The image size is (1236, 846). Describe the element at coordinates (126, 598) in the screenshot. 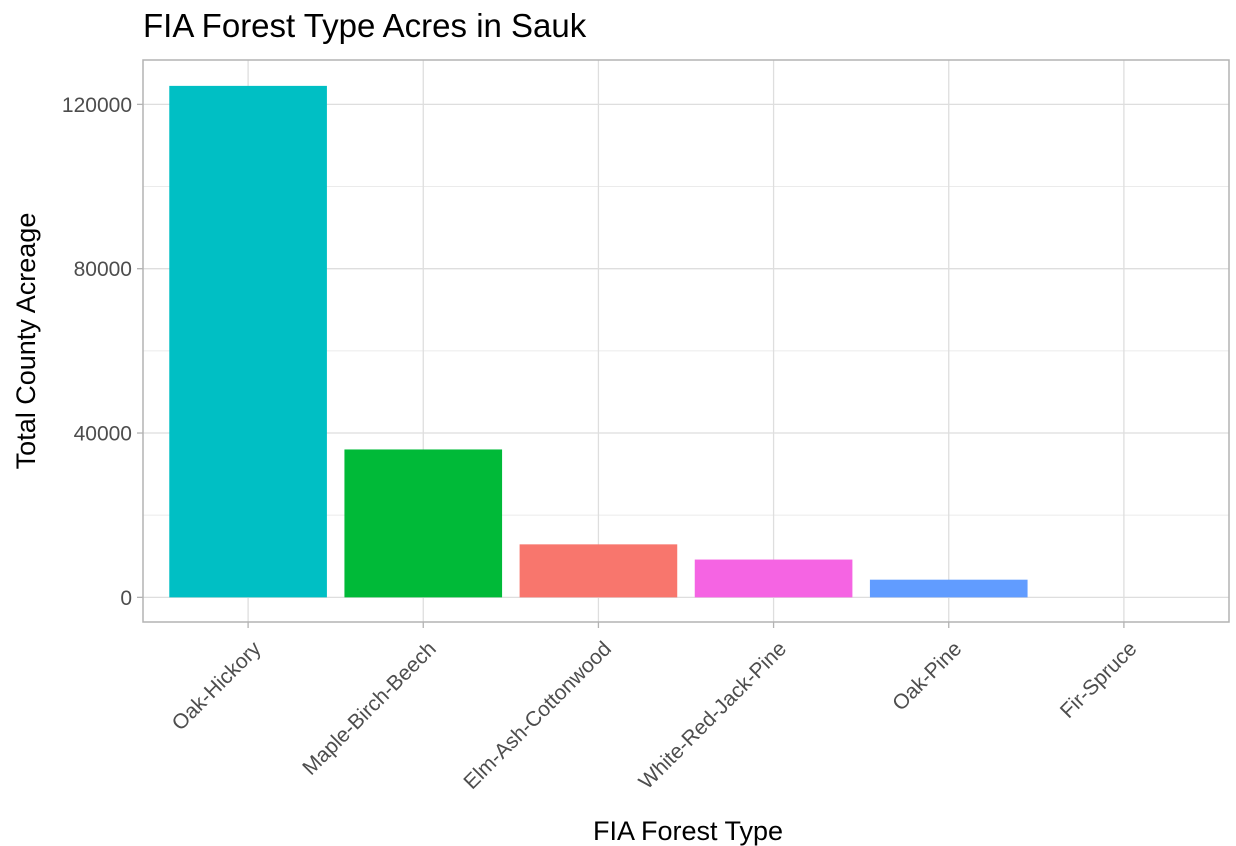

I see `y-tick-label: 0` at that location.